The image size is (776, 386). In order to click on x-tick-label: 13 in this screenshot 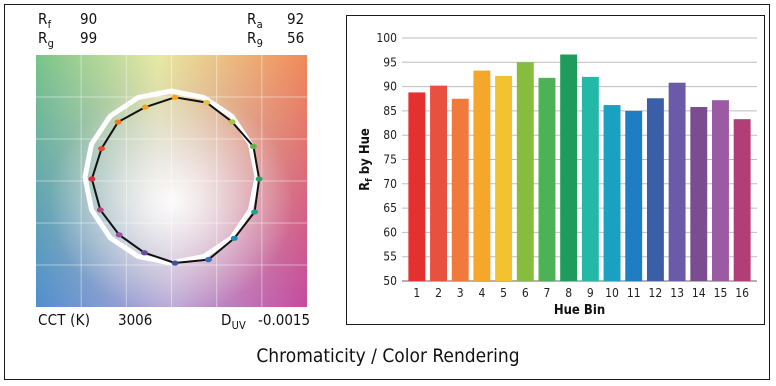, I will do `click(677, 293)`.